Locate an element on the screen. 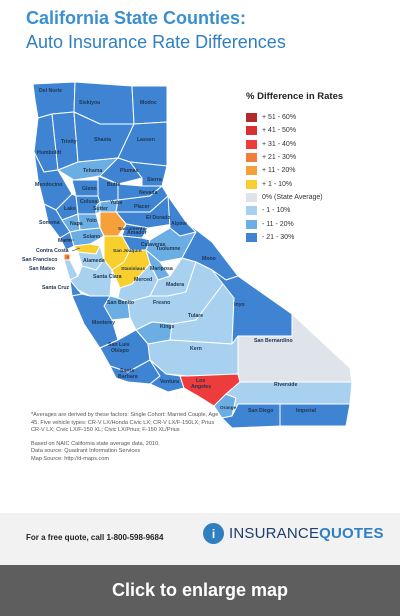 The image size is (400, 616). county-ventura is located at coordinates (167, 376).